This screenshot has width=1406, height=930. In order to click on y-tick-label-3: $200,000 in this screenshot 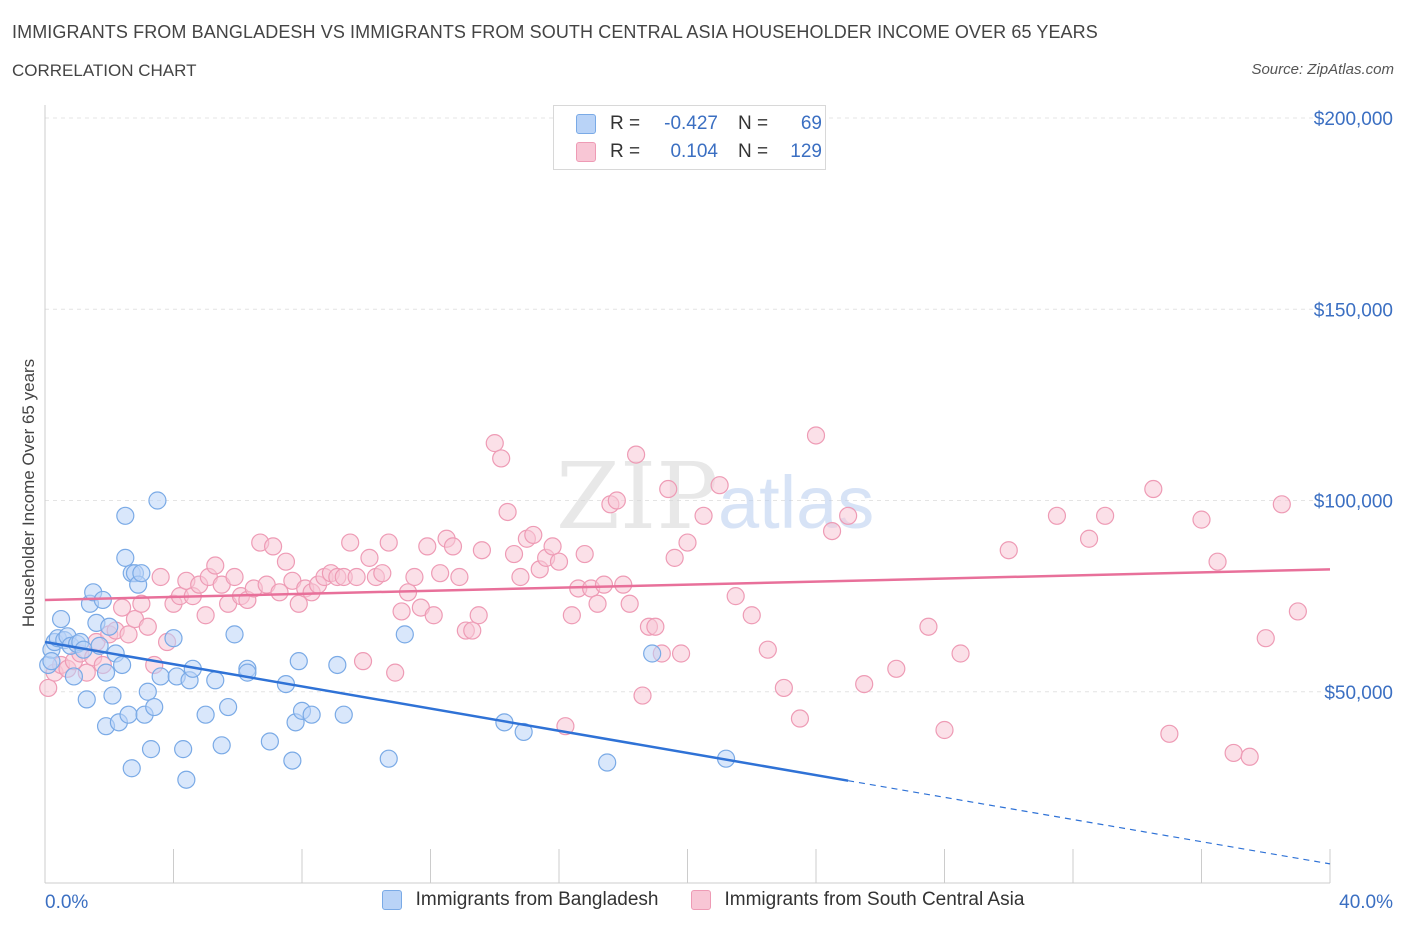, I will do `click(1353, 119)`.